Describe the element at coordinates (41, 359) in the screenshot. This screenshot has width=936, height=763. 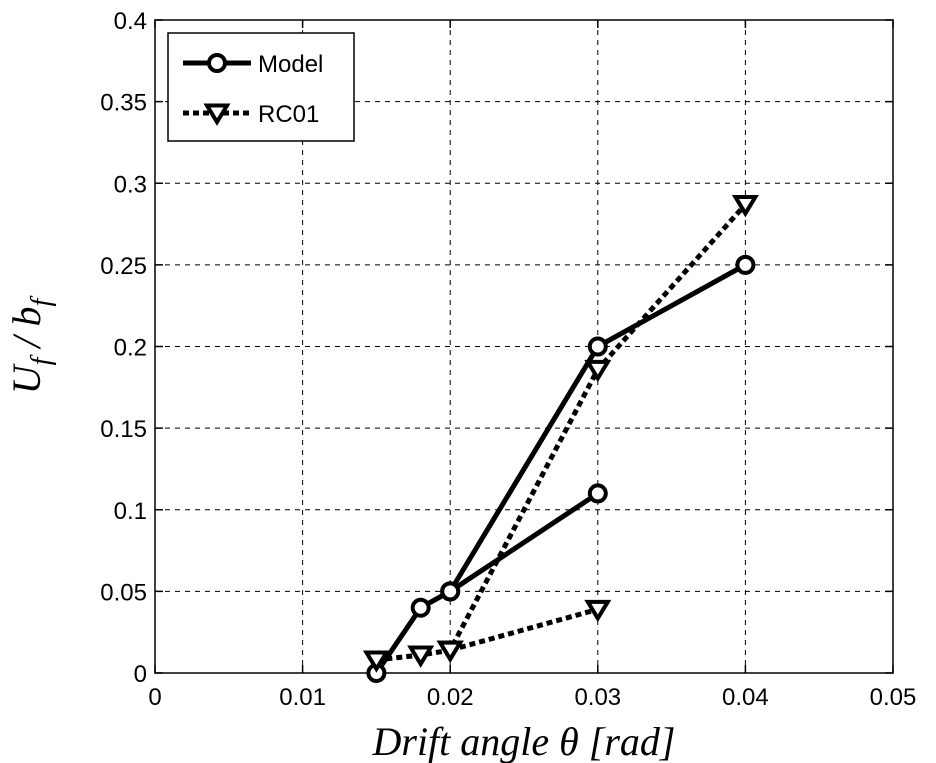
I see `y-label-sub-f: f` at that location.